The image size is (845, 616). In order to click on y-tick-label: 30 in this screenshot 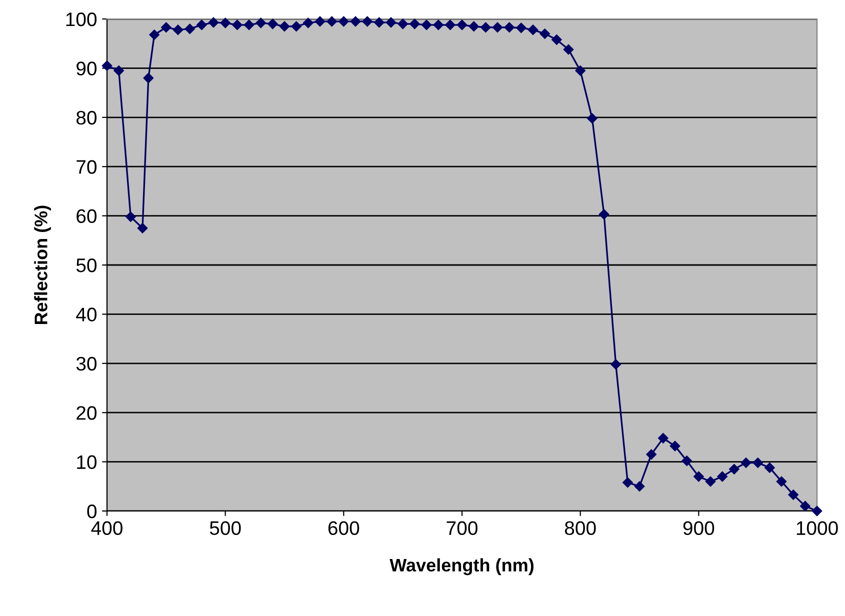, I will do `click(86, 363)`.